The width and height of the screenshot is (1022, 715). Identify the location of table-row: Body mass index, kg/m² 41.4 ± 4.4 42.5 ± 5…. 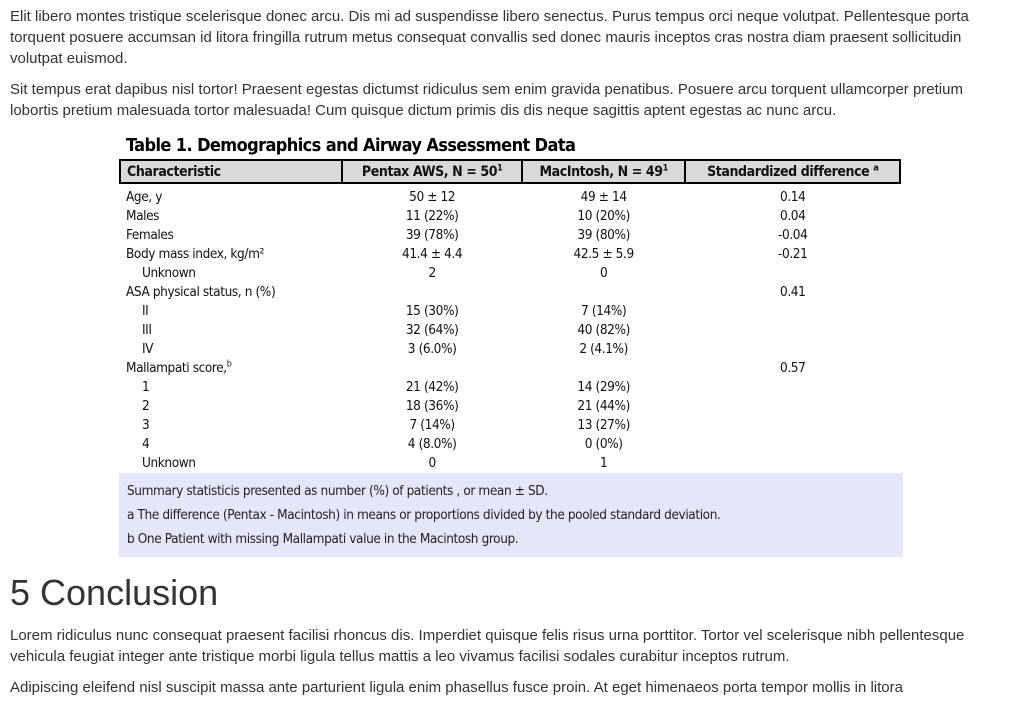
(510, 254).